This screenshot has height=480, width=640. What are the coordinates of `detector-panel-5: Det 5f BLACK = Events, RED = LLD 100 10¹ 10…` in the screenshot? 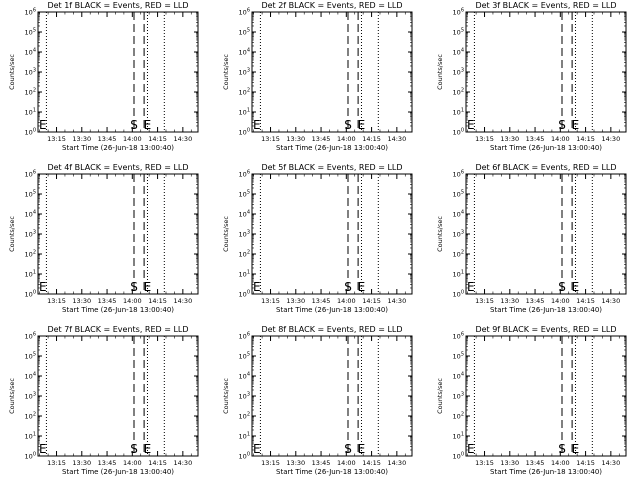 It's located at (317, 238).